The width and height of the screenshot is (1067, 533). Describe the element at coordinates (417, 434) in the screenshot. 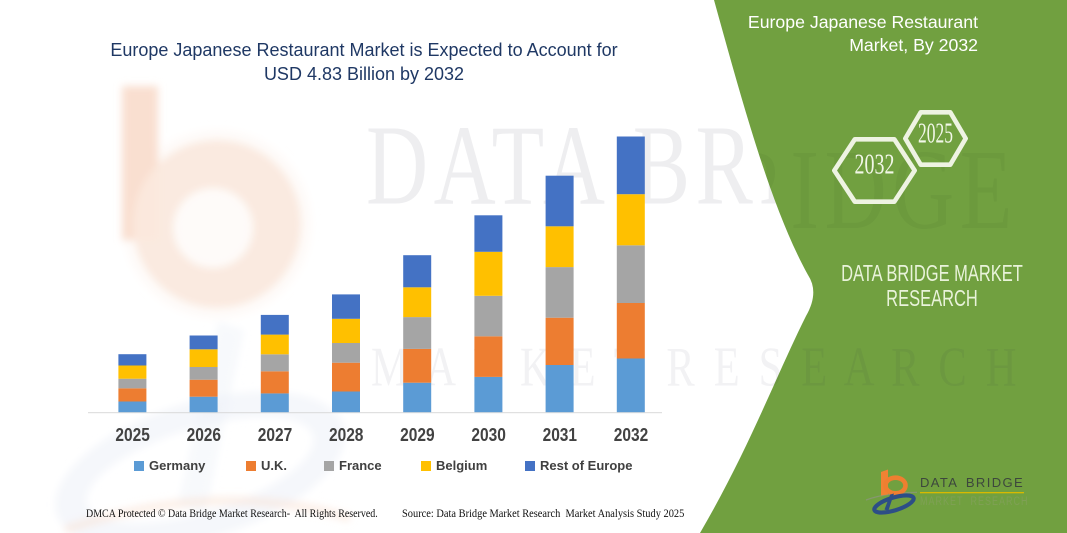

I see `svg-text: 2029` at that location.